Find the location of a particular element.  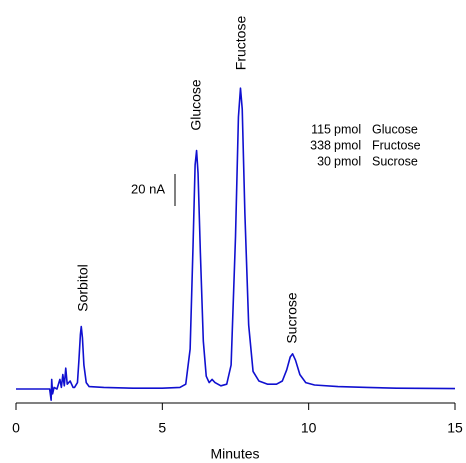

peak-label: Sorbitol is located at coordinates (83, 287).